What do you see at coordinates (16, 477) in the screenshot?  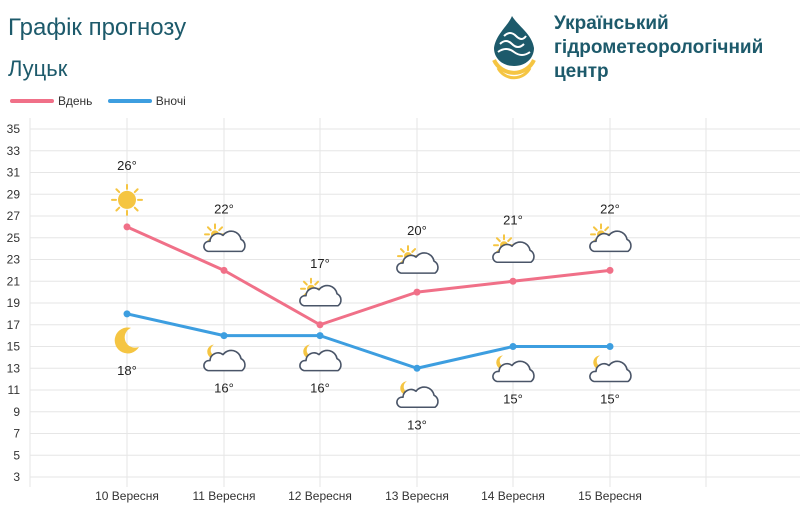 I see `y-tick-label: 3` at bounding box center [16, 477].